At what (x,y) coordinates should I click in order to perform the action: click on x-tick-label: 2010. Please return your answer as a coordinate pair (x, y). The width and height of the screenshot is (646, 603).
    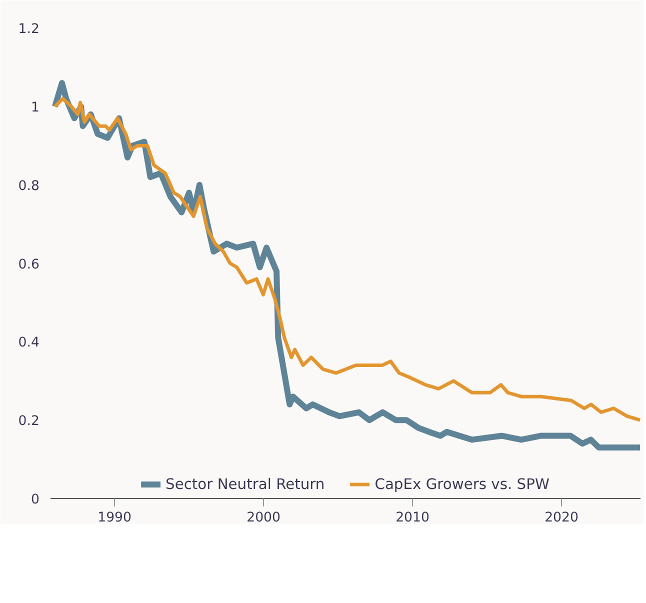
    Looking at the image, I should click on (413, 518).